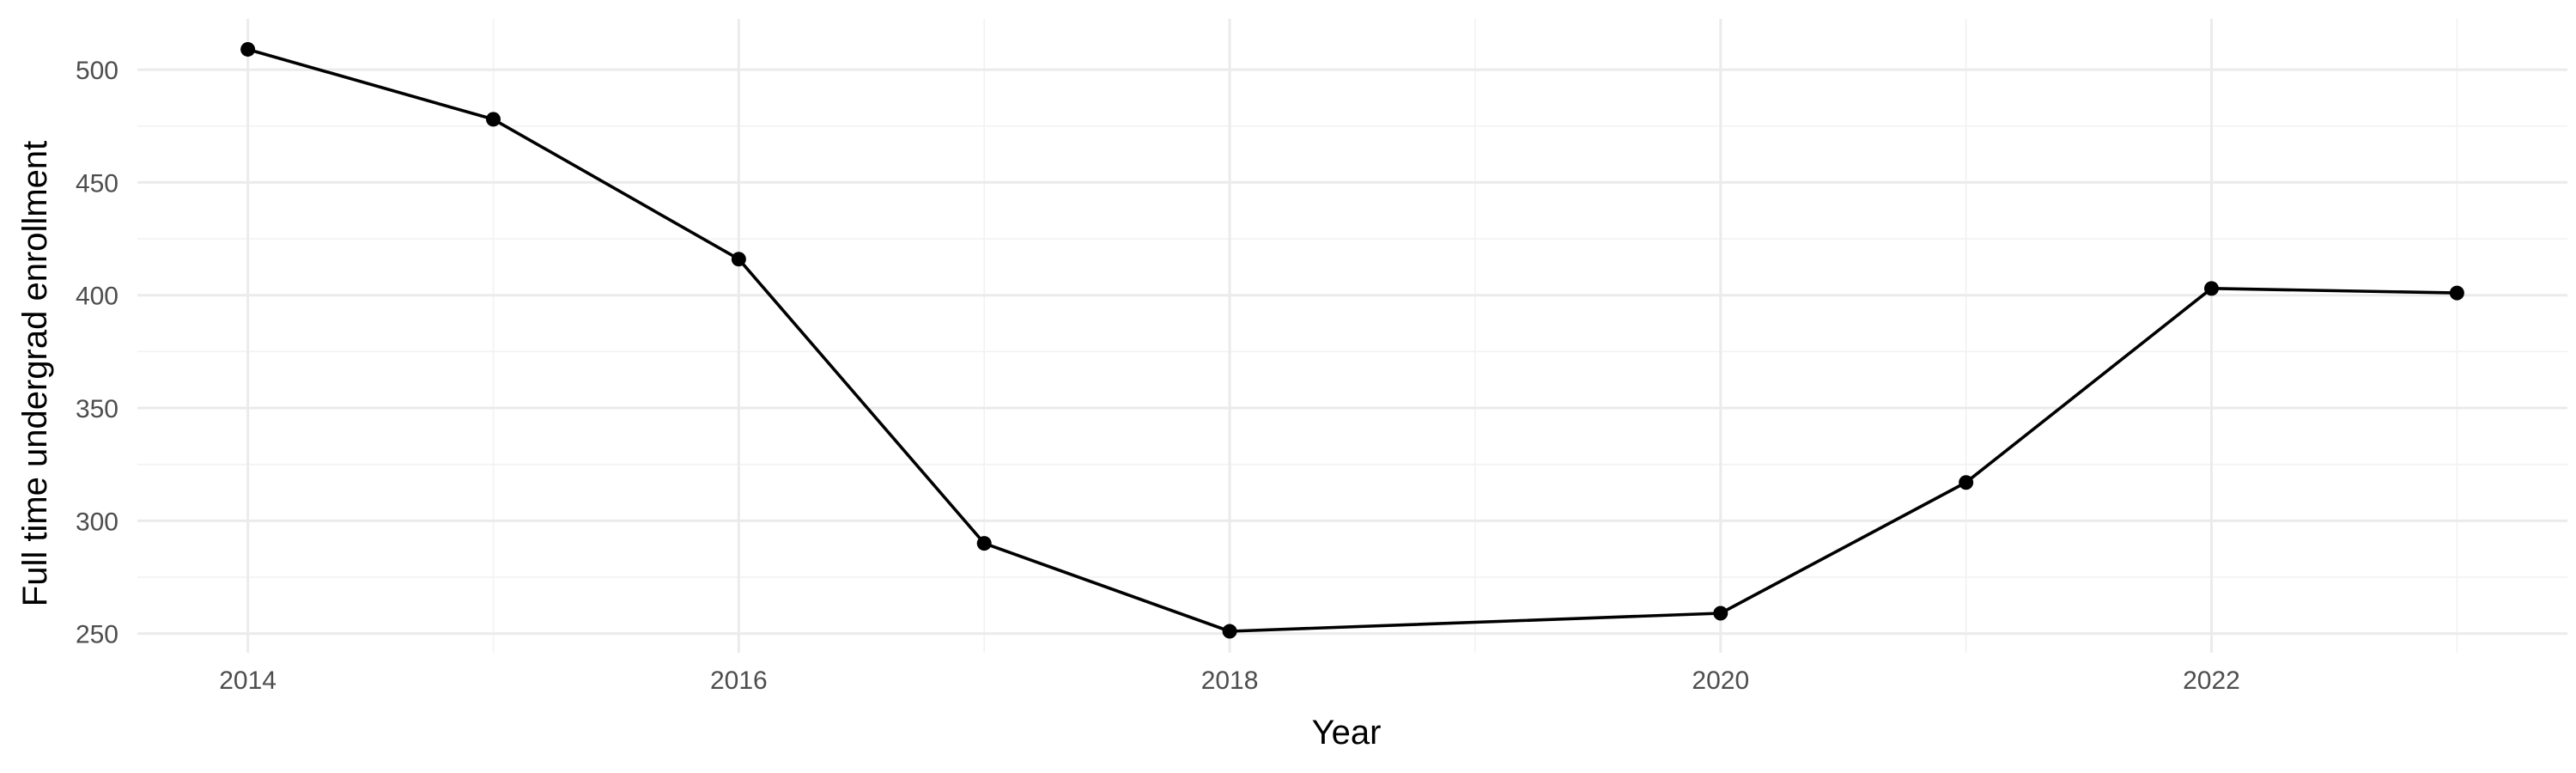 The height and width of the screenshot is (773, 2576). I want to click on y-axis-title: Full time undergrad enrollment, so click(35, 373).